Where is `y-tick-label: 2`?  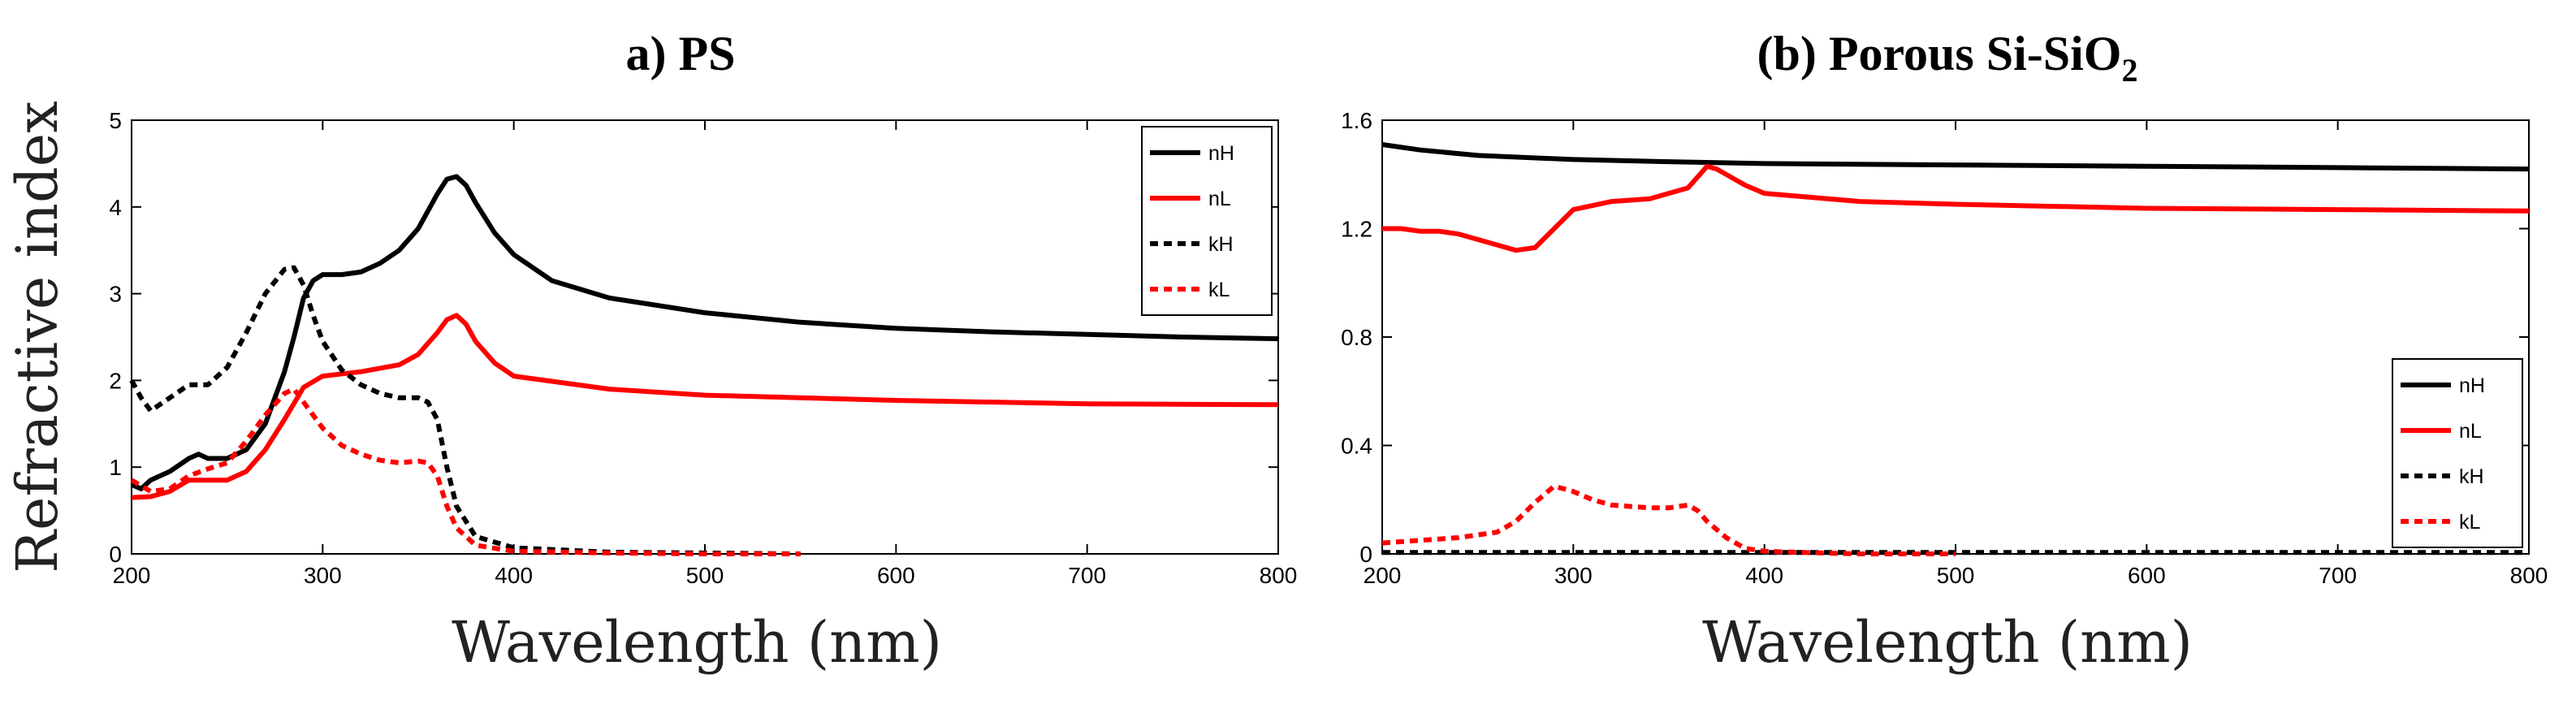
y-tick-label: 2 is located at coordinates (116, 380).